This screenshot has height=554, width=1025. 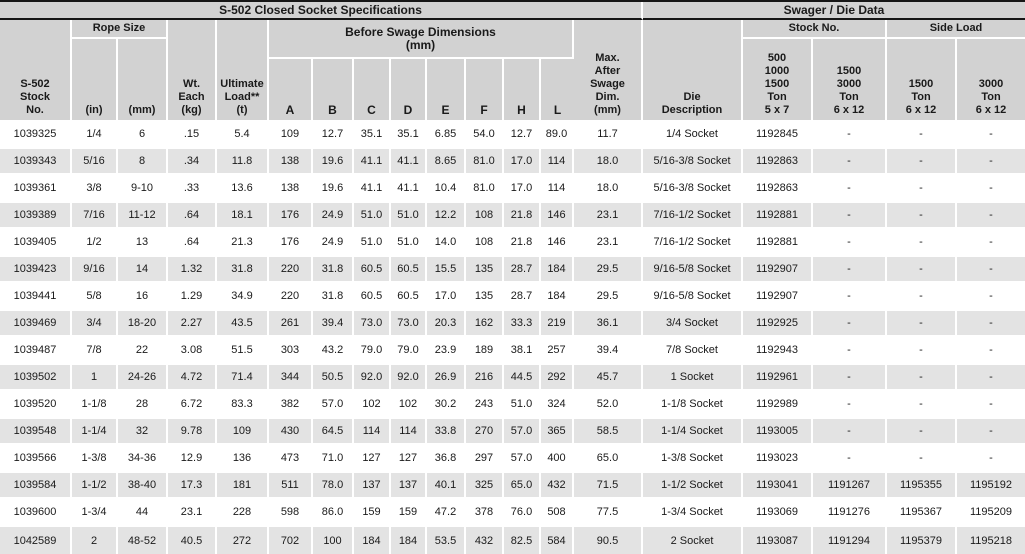 I want to click on cell-dim-l: 146, so click(x=557, y=216).